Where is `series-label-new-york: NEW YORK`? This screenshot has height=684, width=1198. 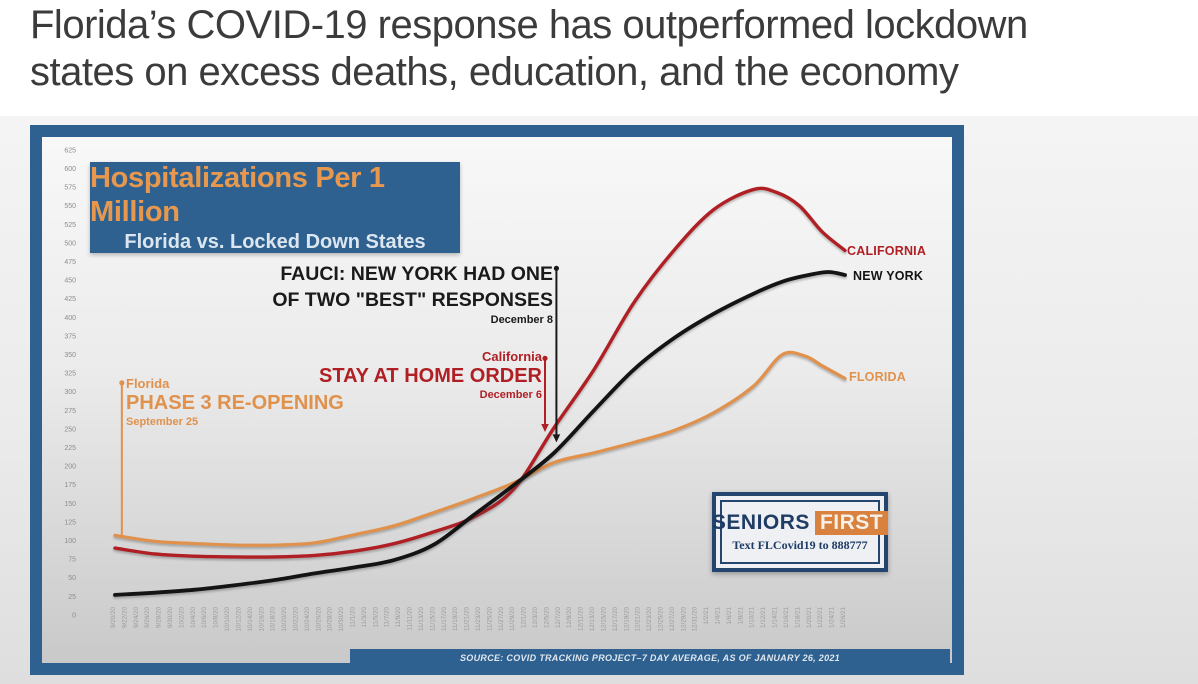 series-label-new-york: NEW YORK is located at coordinates (888, 276).